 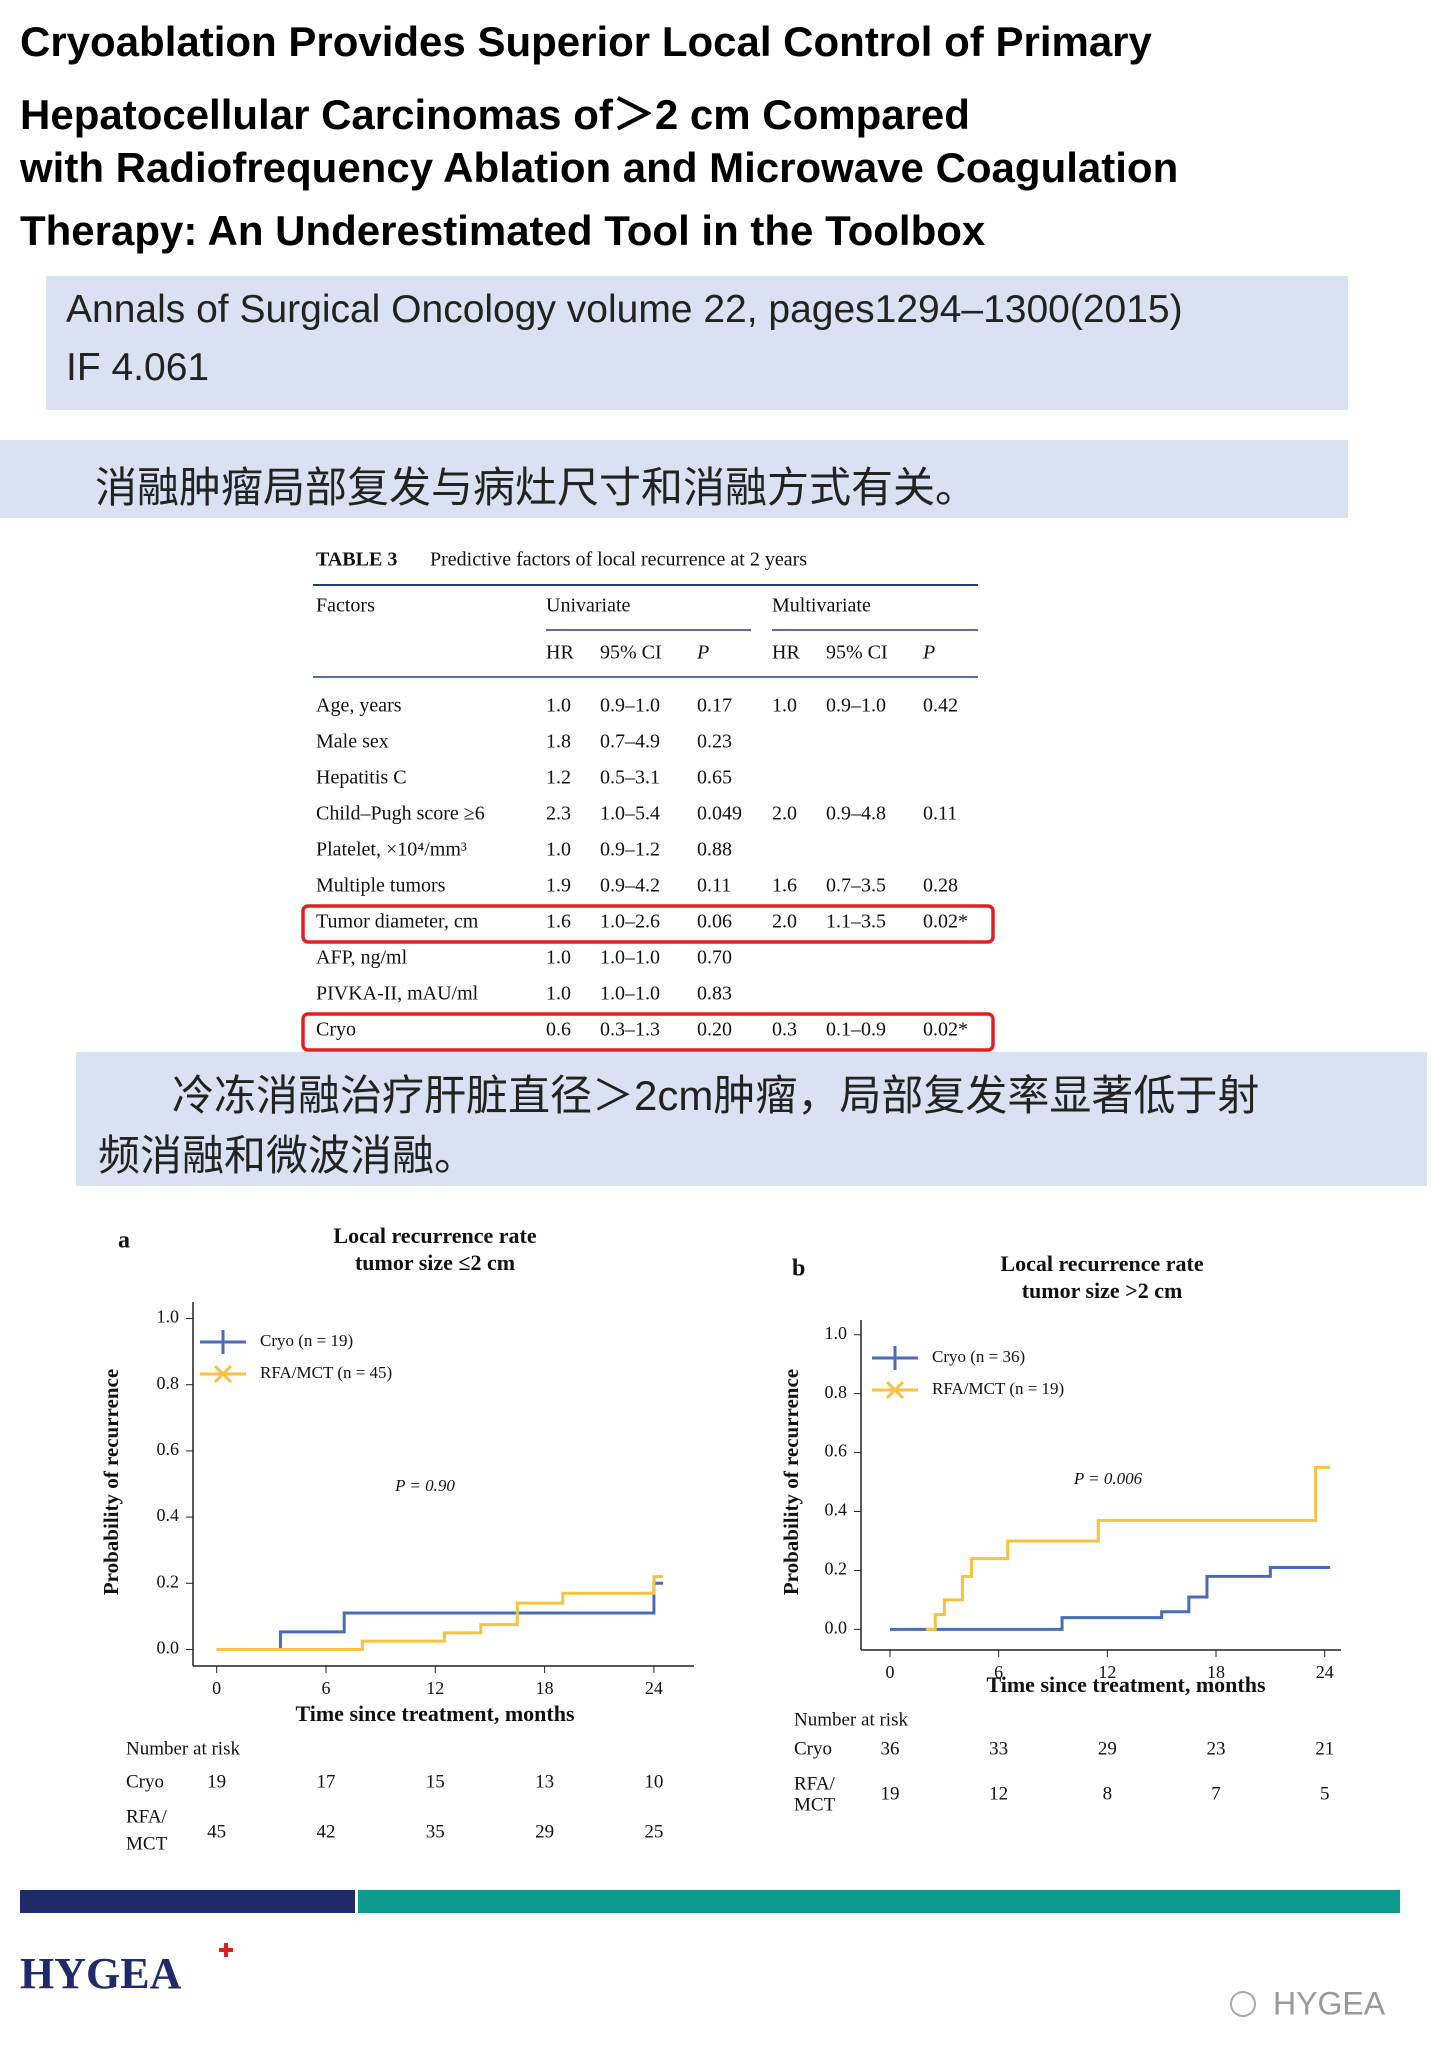 What do you see at coordinates (352, 742) in the screenshot?
I see `table-cell: Male sex` at bounding box center [352, 742].